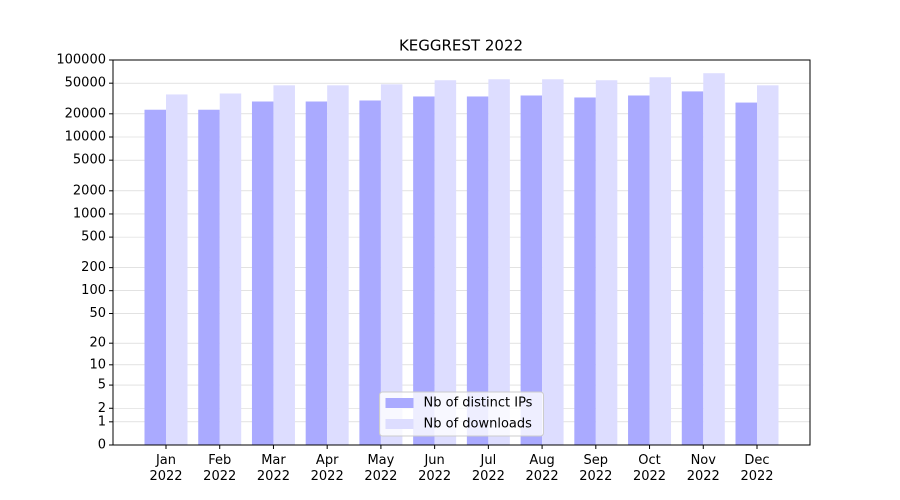  I want to click on y-tick-label: 200, so click(93, 267).